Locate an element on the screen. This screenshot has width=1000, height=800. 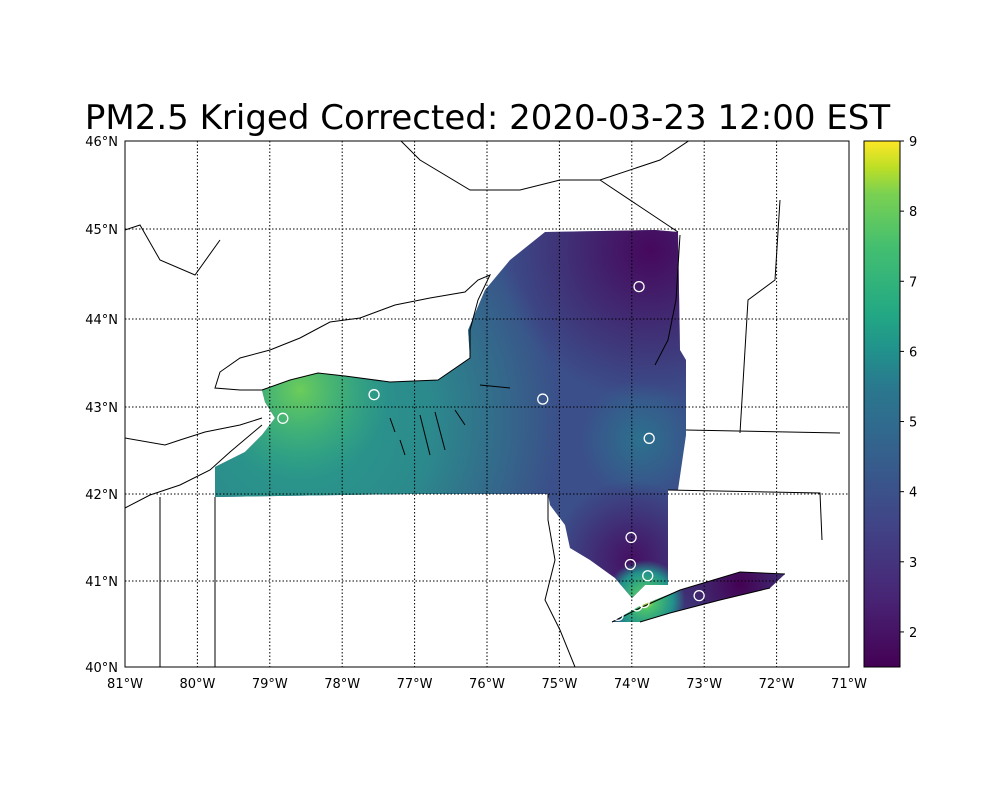
lon-tick-label: 73°W is located at coordinates (704, 684).